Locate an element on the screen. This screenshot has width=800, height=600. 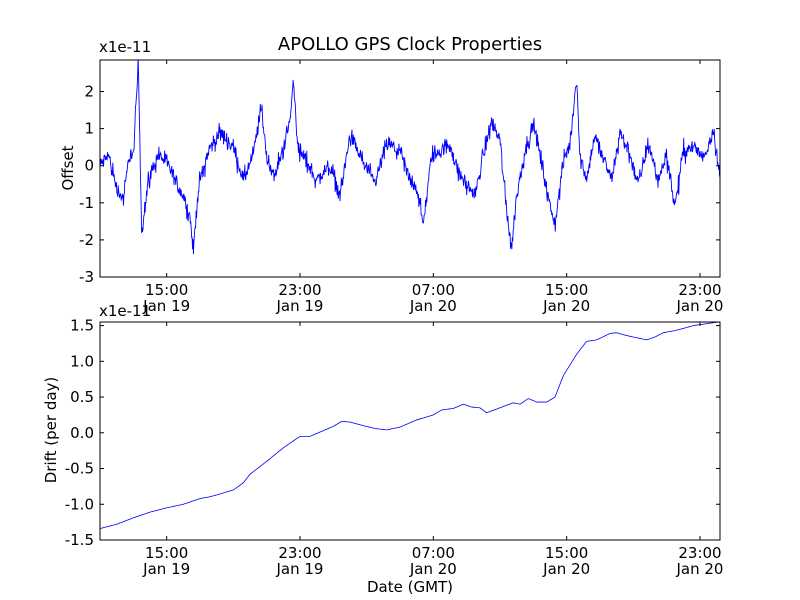
drift-y-tick-label: 0.5 is located at coordinates (82, 397).